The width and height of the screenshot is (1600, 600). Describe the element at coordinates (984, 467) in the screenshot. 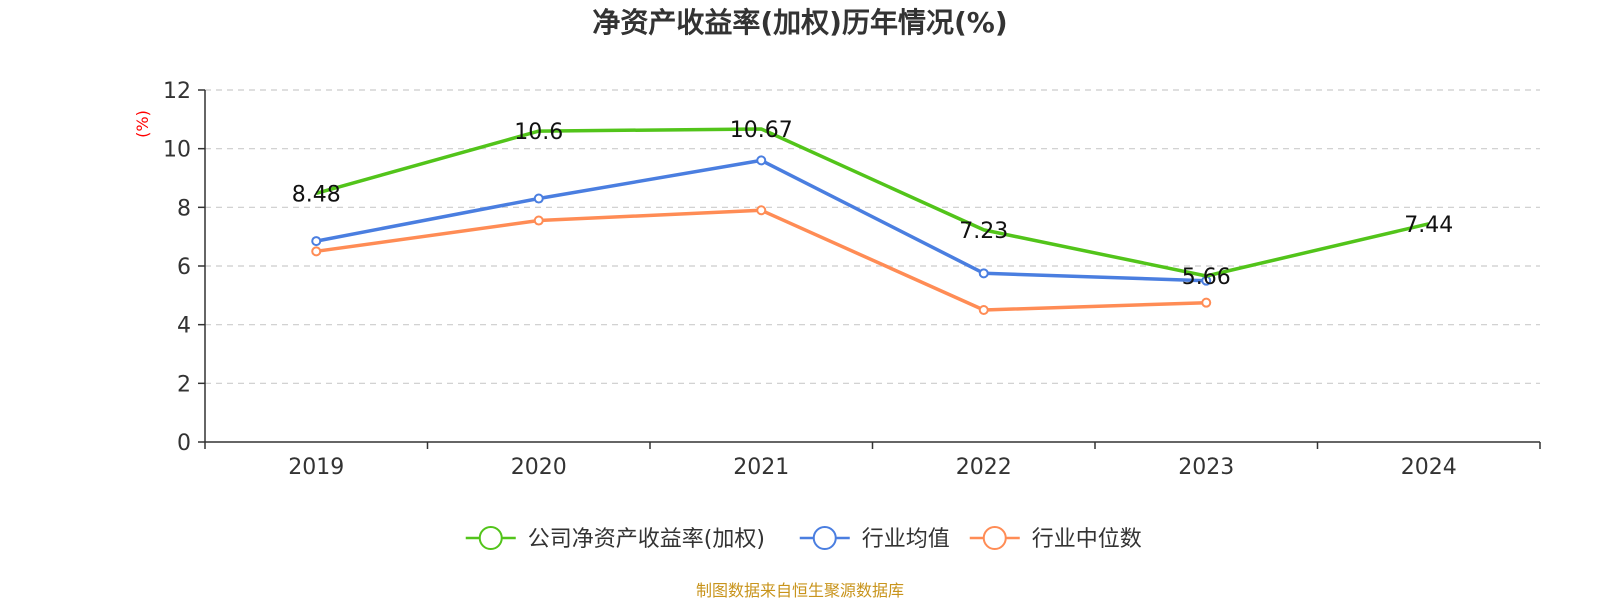

I see `x-tick-label: 2022` at that location.